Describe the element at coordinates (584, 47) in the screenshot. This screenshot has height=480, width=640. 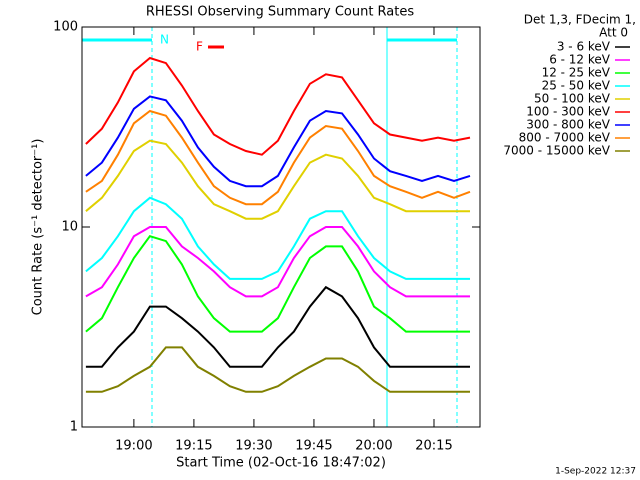
I see `legend-label: 3 - 6 keV` at that location.